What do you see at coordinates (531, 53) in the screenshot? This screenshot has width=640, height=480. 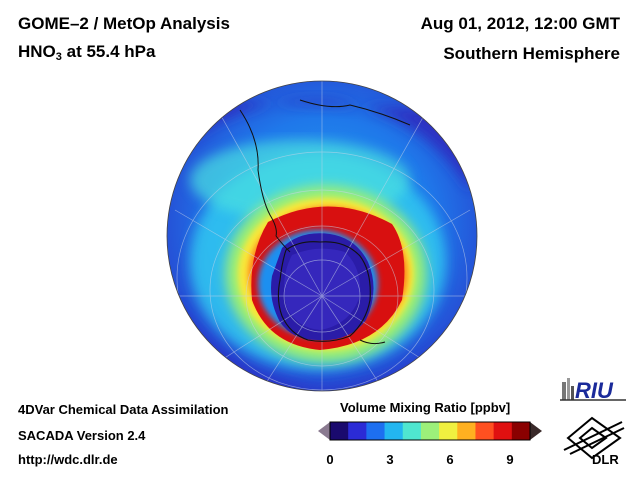 I see `hemisphere-label: Southern Hemisphere` at bounding box center [531, 53].